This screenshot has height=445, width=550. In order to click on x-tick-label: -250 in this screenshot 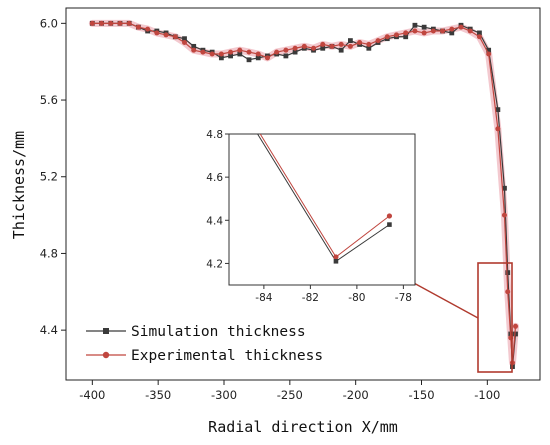, I will do `click(290, 395)`.